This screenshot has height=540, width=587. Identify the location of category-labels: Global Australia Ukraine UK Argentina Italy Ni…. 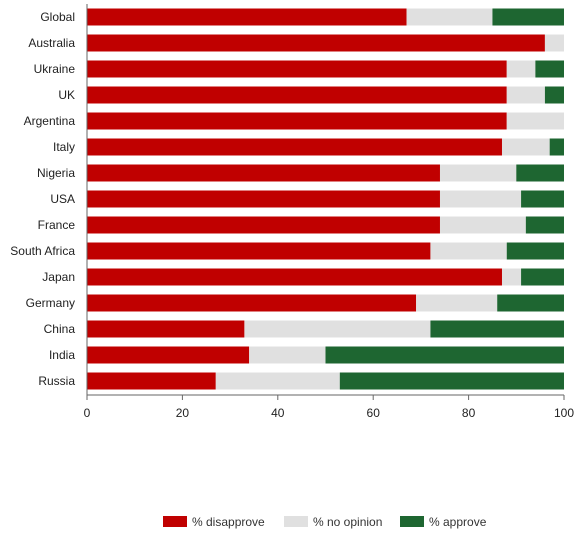
(42, 199).